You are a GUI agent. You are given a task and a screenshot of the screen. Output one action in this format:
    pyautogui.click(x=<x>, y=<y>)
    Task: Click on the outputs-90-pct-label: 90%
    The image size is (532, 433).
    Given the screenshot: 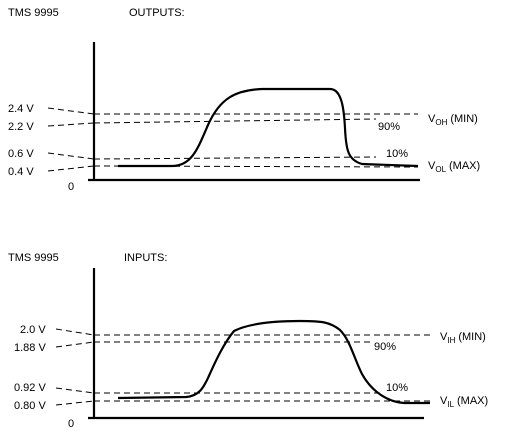 What is the action you would take?
    pyautogui.click(x=389, y=127)
    